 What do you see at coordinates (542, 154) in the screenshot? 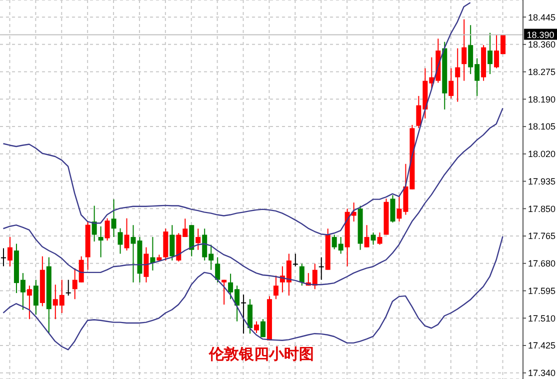
I see `y-tick-label: 18.020` at bounding box center [542, 154].